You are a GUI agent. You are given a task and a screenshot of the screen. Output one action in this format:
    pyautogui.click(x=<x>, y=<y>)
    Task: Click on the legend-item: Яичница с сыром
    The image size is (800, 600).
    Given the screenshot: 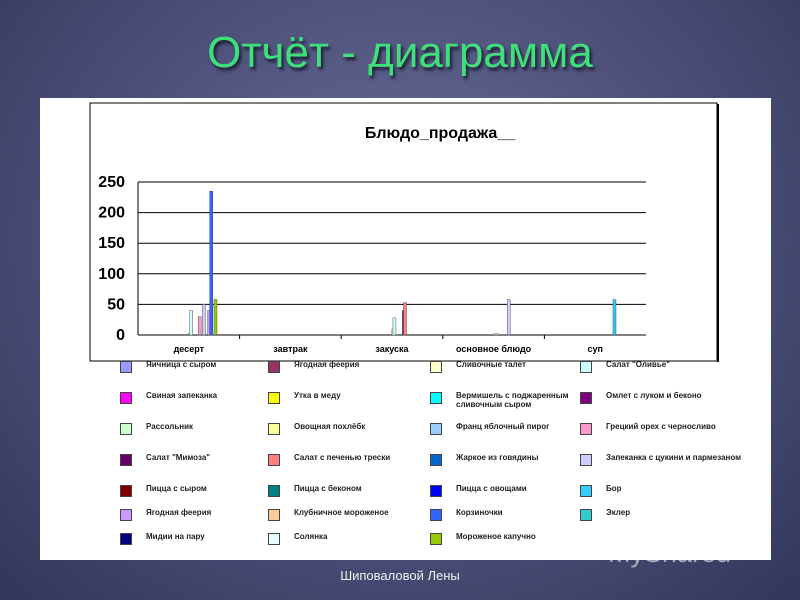 What is the action you would take?
    pyautogui.click(x=203, y=366)
    